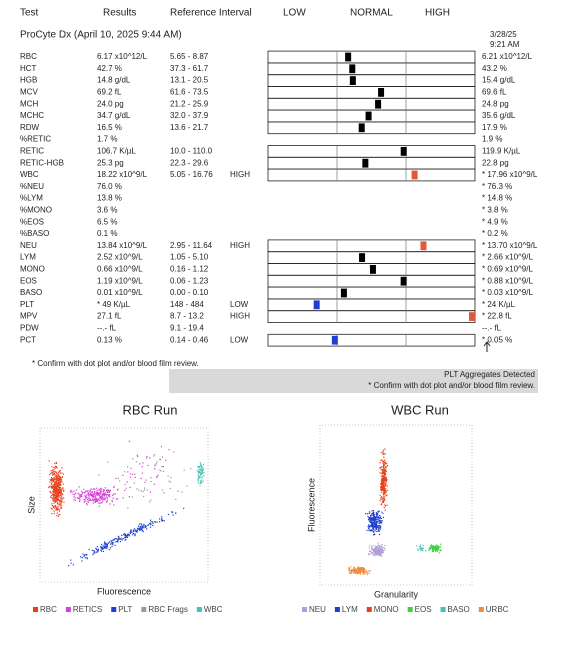 The width and height of the screenshot is (581, 665). I want to click on reference: 5.65 - 8.87, so click(189, 56).